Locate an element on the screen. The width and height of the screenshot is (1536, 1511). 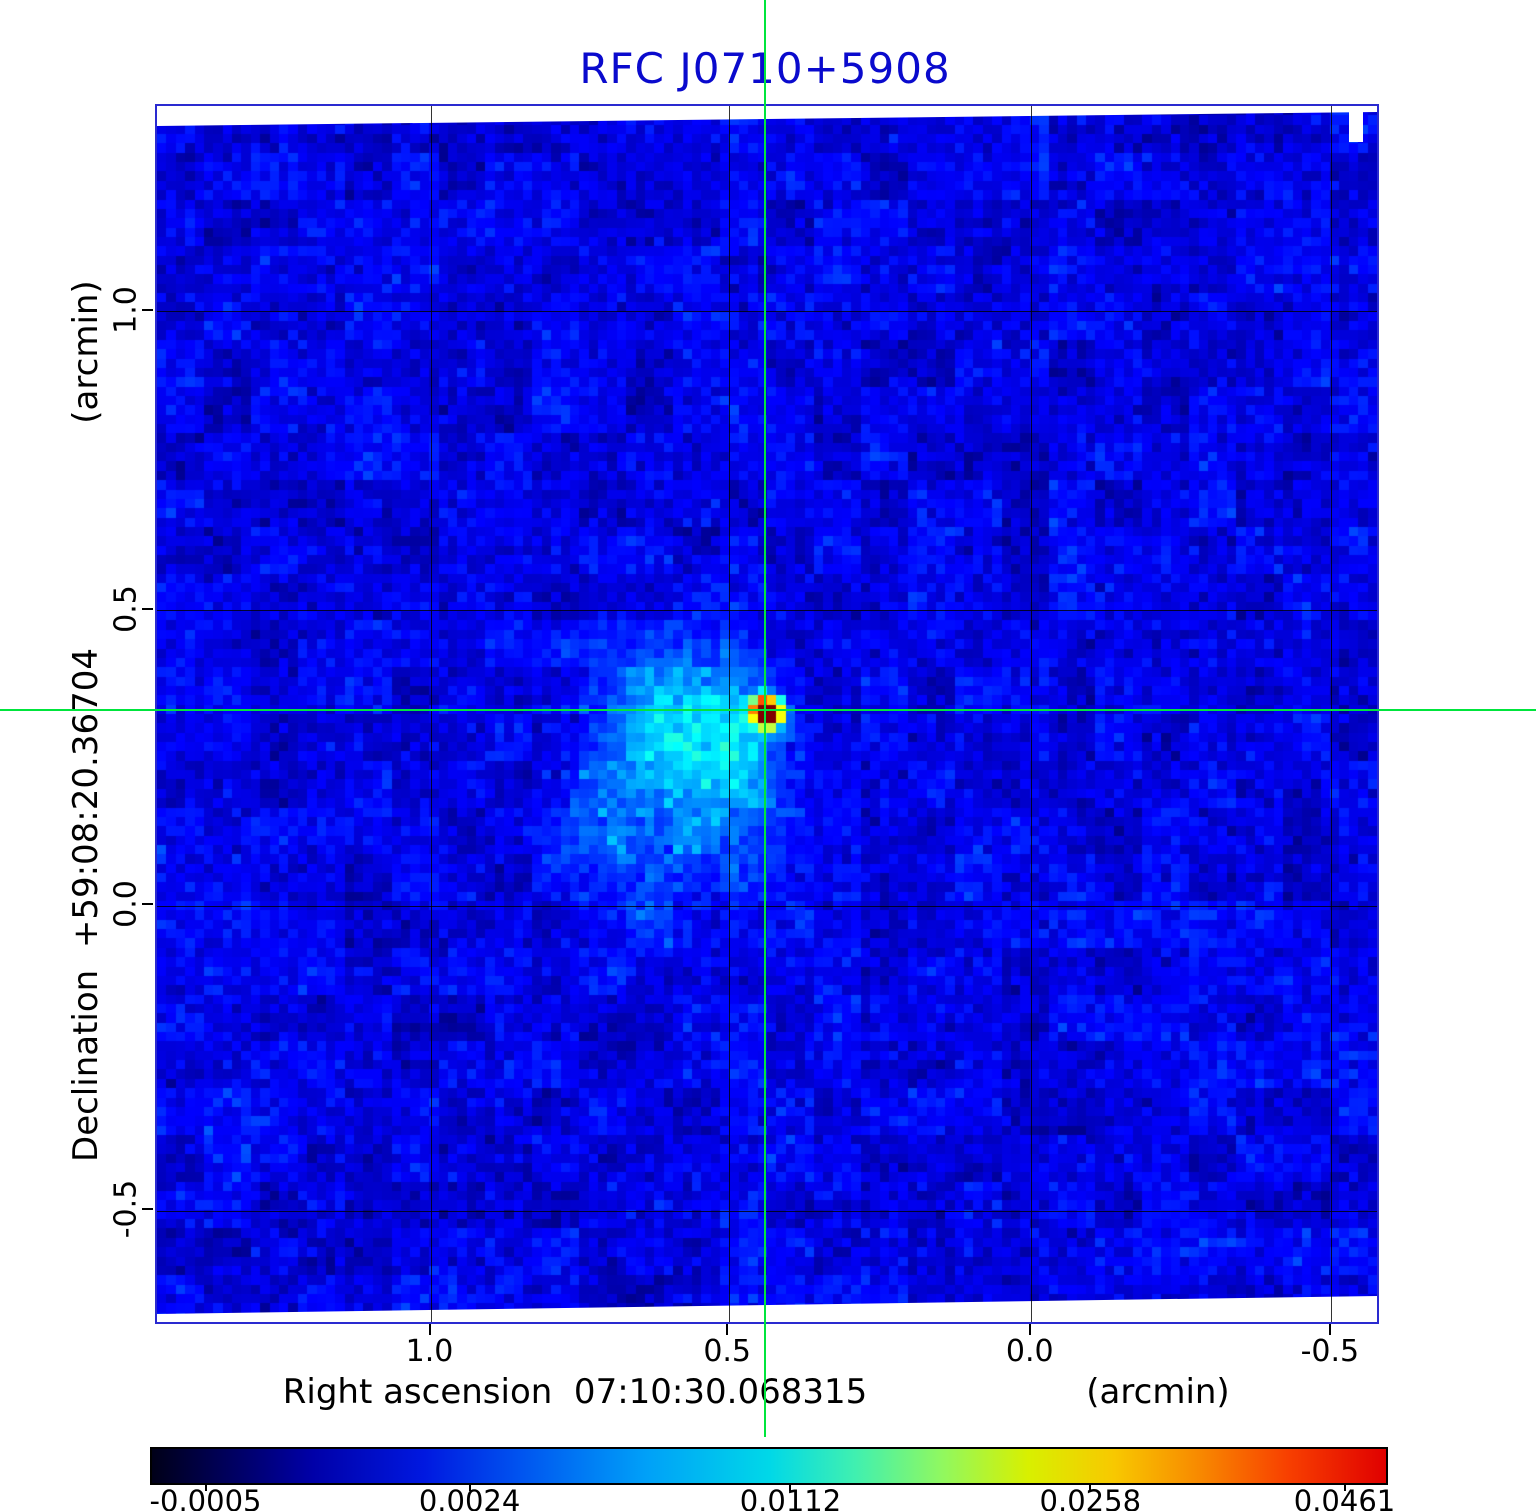
x-axis-unit-label: (arcmin) is located at coordinates (1158, 1392).